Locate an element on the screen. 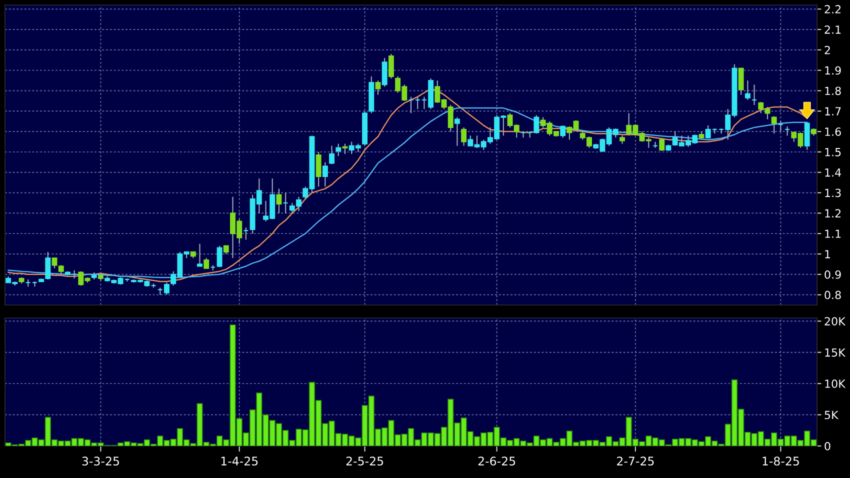 This screenshot has width=850, height=478. y-tick-label: 1 is located at coordinates (827, 254).